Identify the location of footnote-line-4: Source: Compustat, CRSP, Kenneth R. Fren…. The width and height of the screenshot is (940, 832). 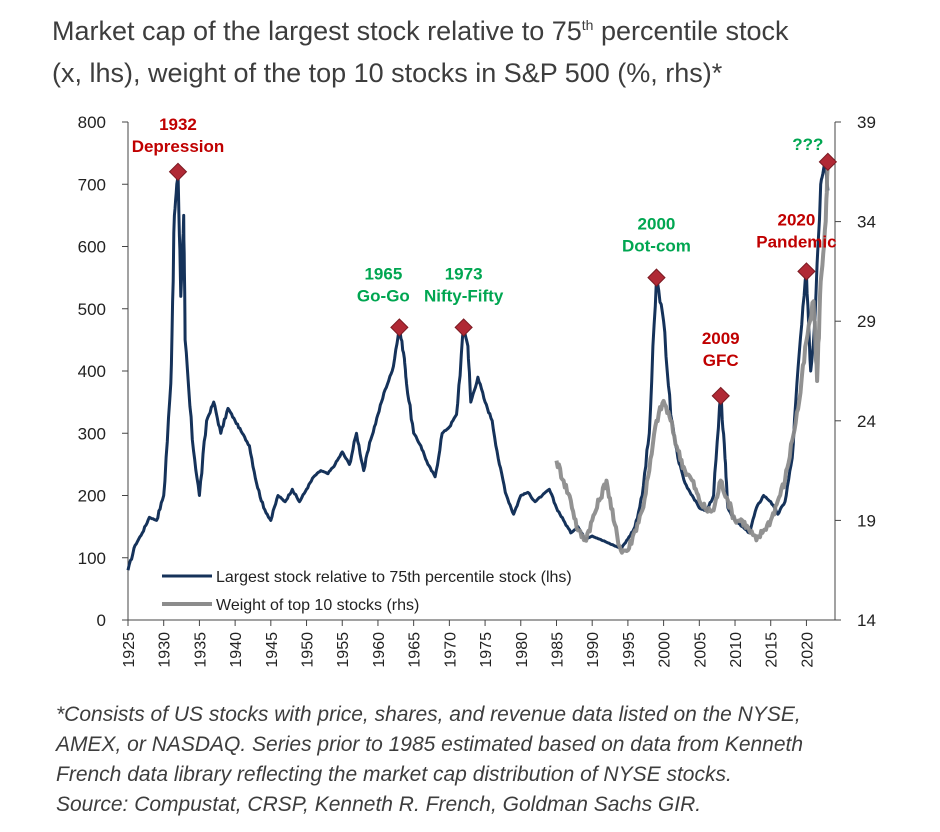
(379, 804).